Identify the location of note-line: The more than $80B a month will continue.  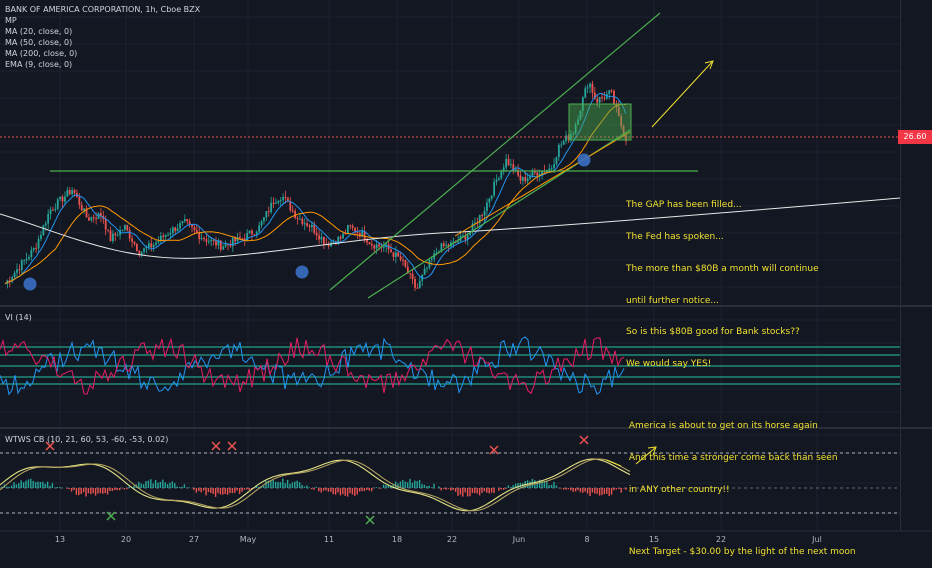
(741, 269).